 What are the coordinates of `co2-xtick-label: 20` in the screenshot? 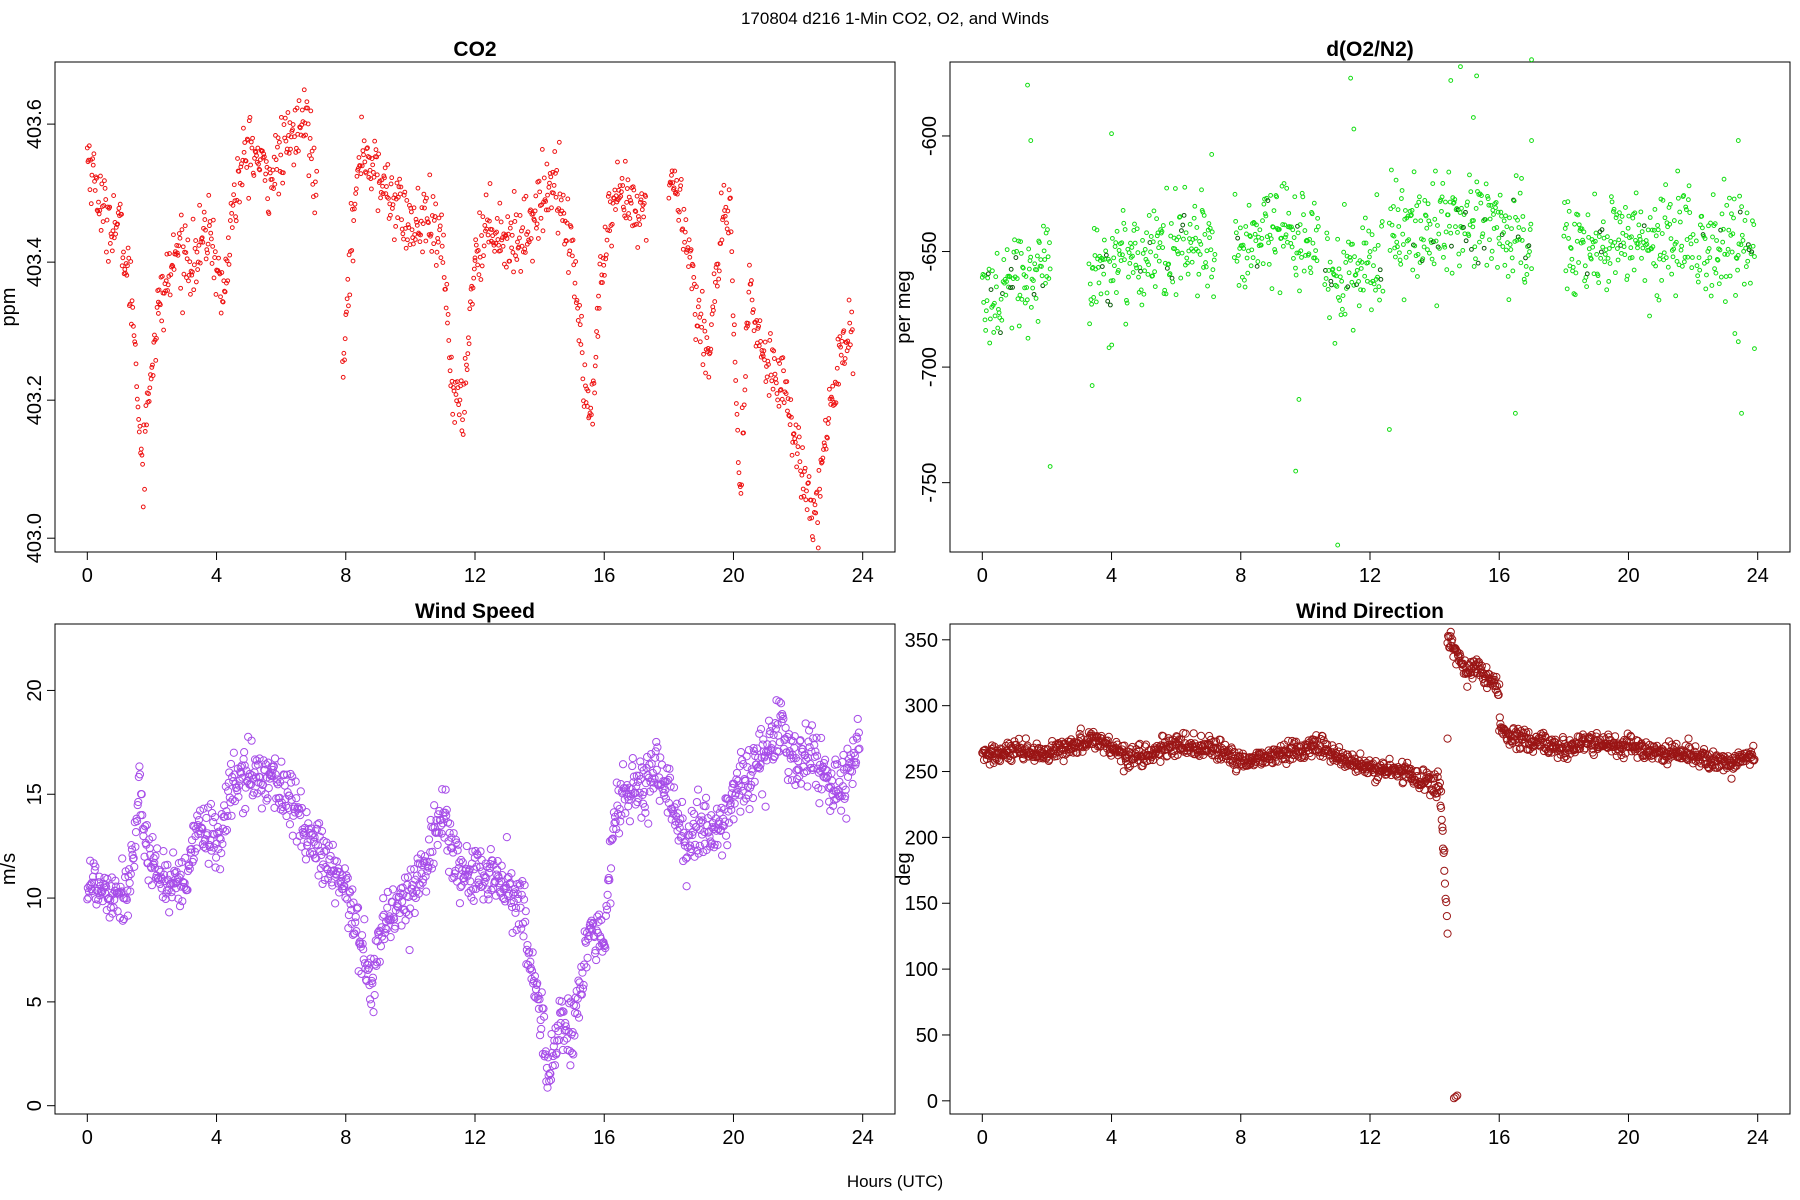 It's located at (733, 576).